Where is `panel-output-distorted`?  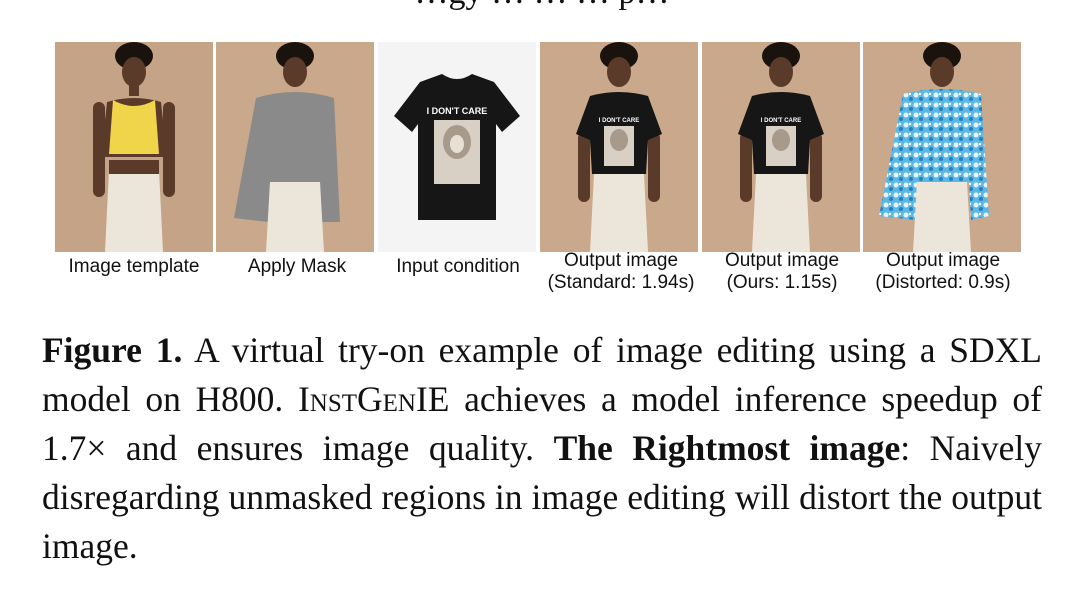
panel-output-distorted is located at coordinates (942, 147).